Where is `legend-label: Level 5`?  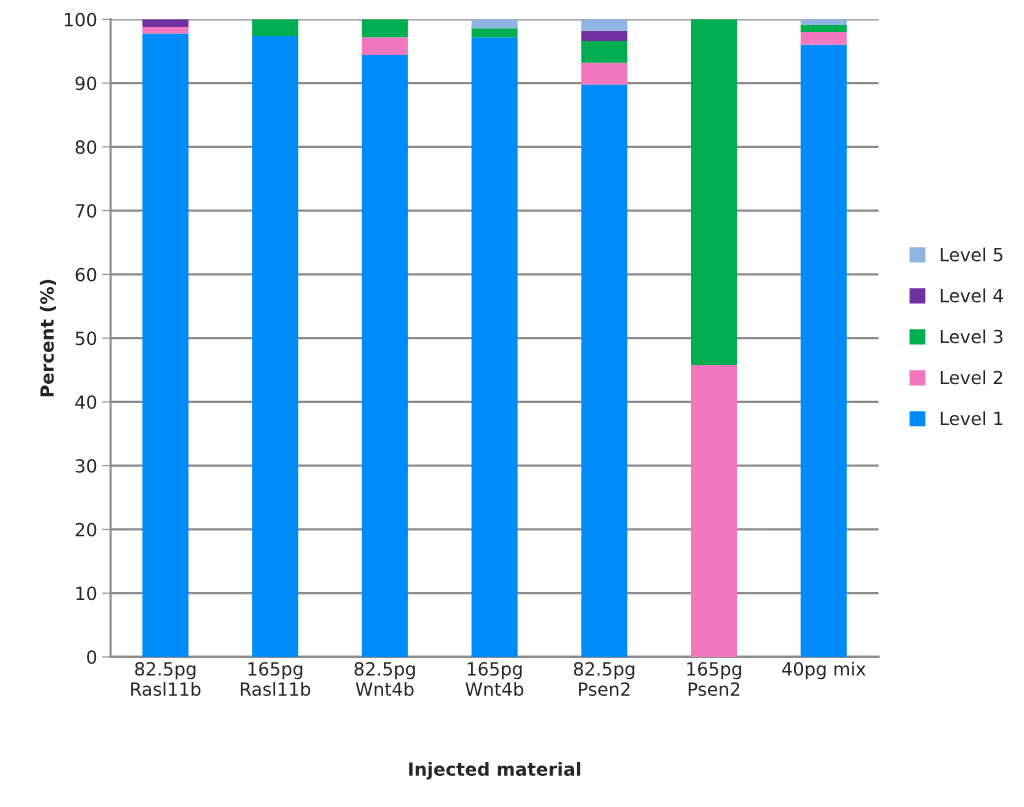 legend-label: Level 5 is located at coordinates (971, 254).